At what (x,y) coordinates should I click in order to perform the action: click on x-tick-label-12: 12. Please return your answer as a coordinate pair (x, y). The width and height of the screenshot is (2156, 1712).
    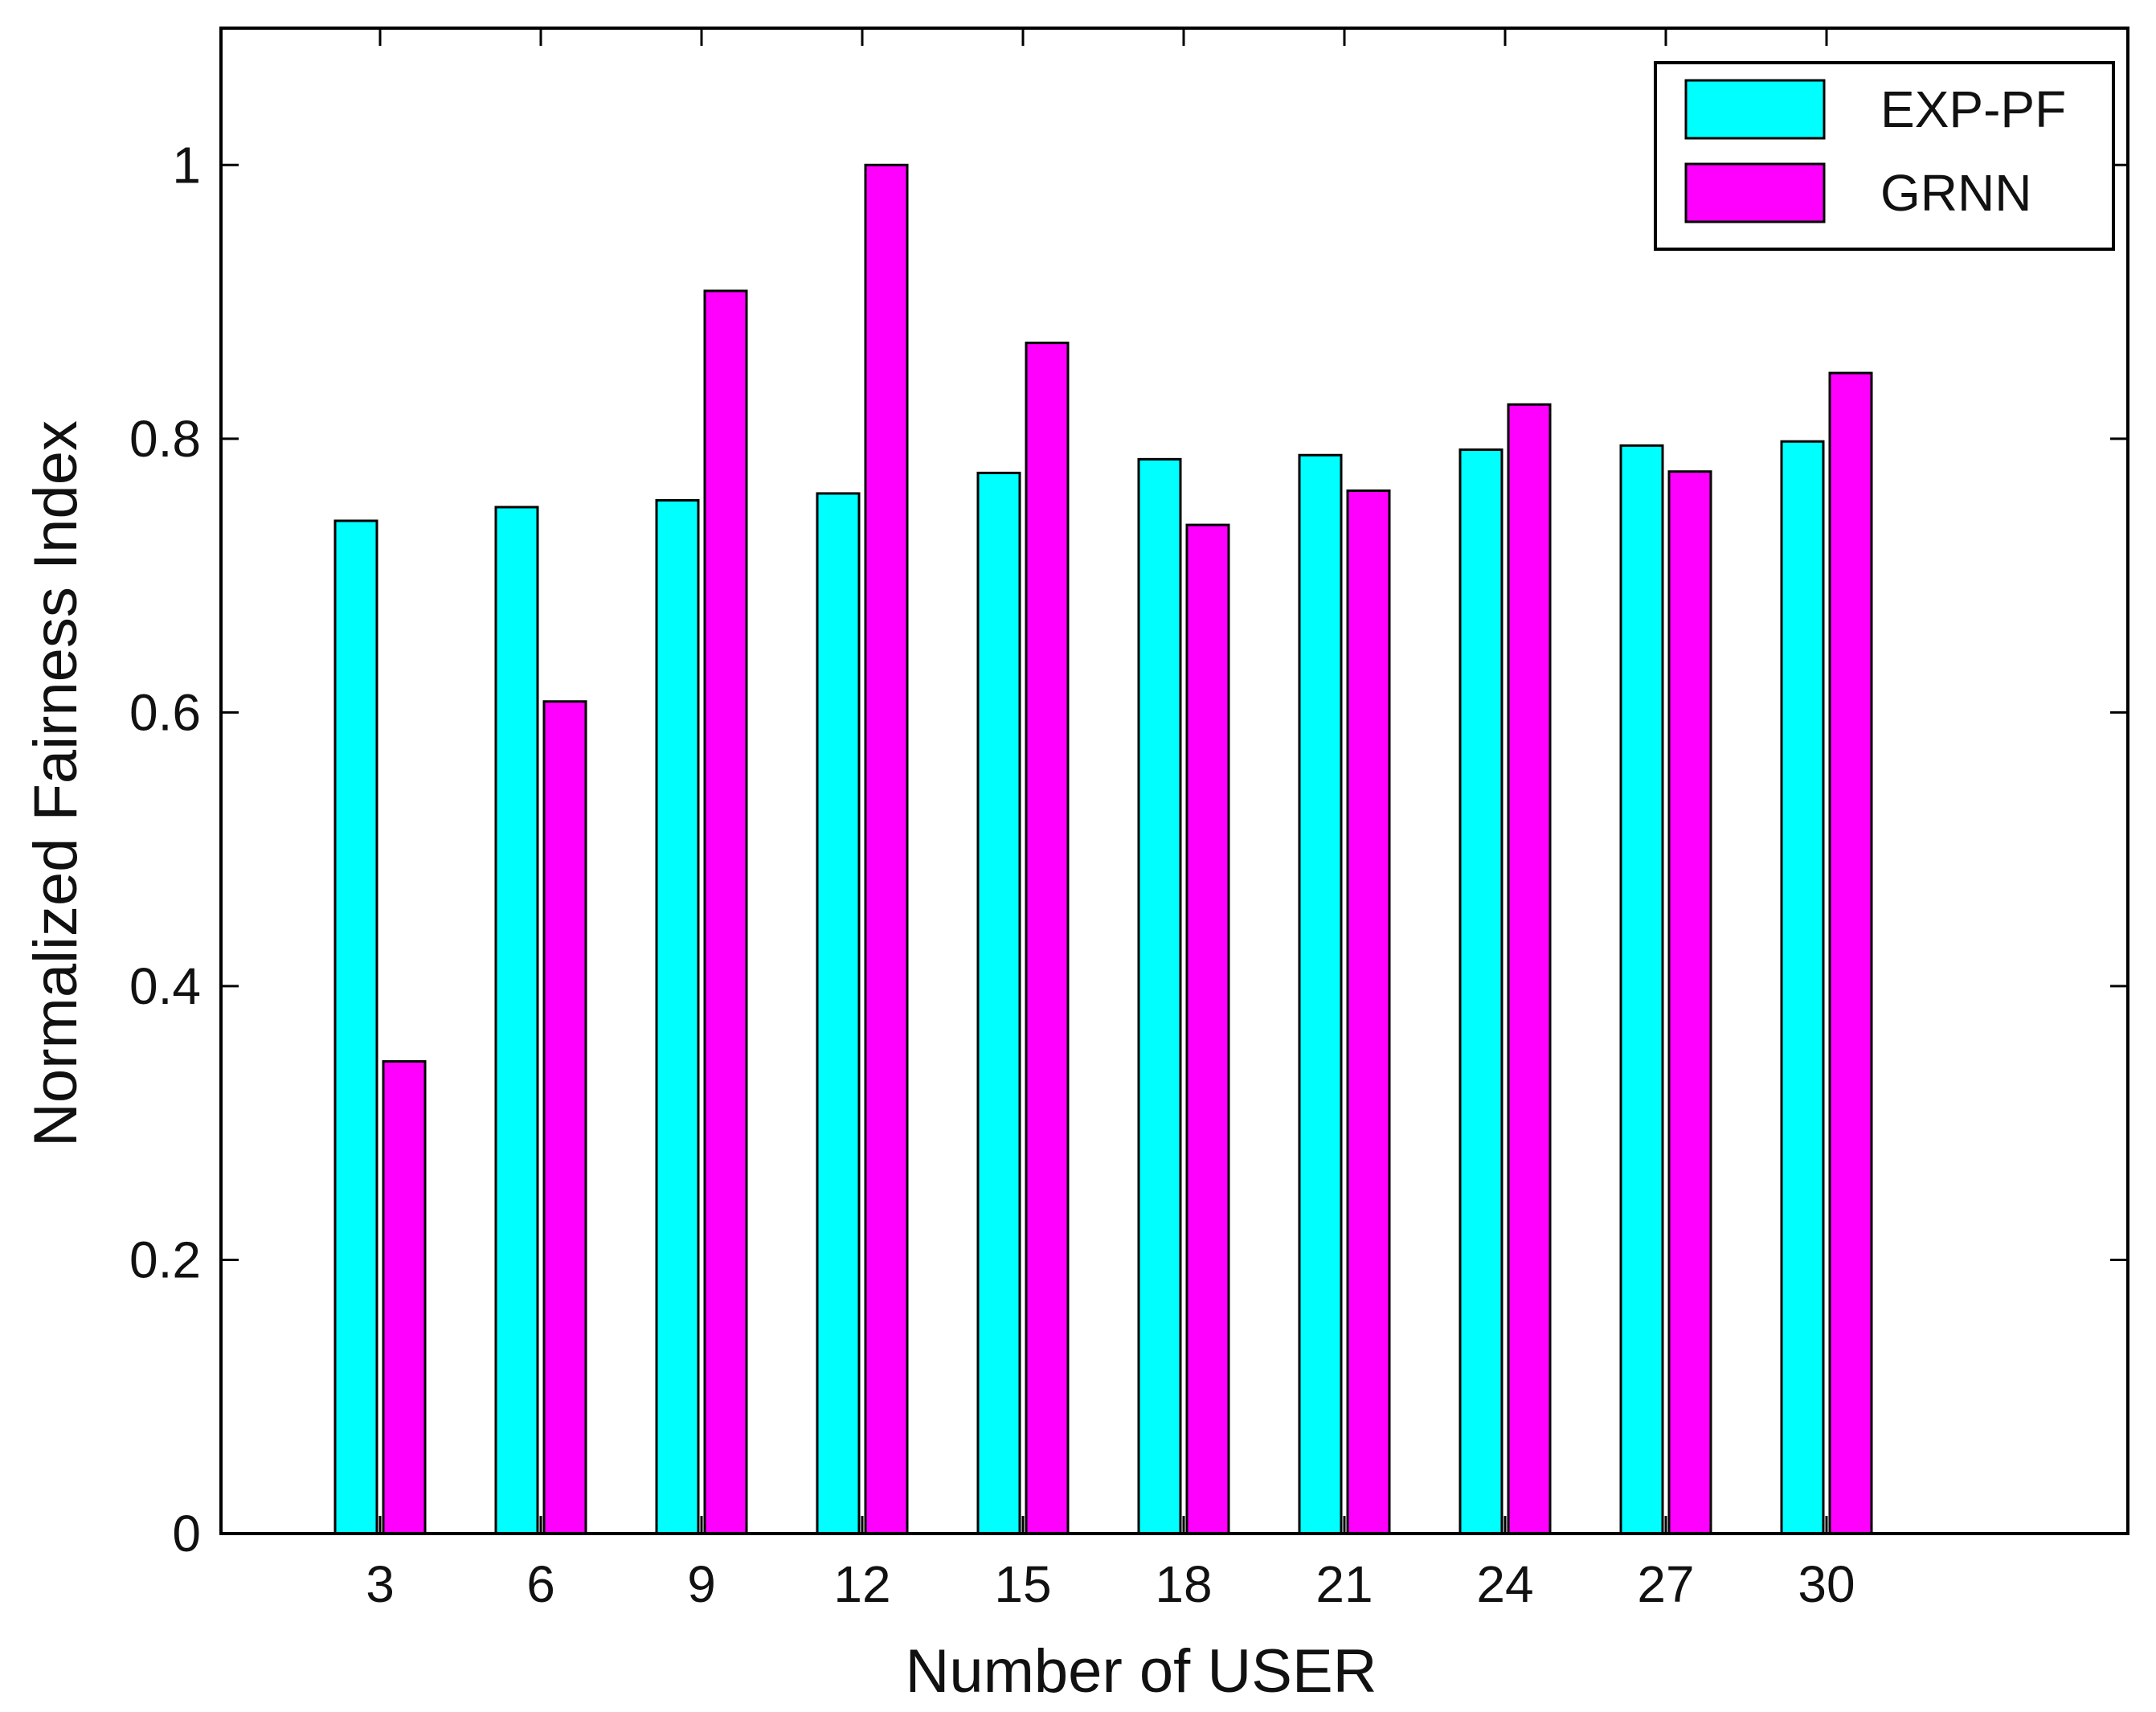
    Looking at the image, I should click on (861, 1584).